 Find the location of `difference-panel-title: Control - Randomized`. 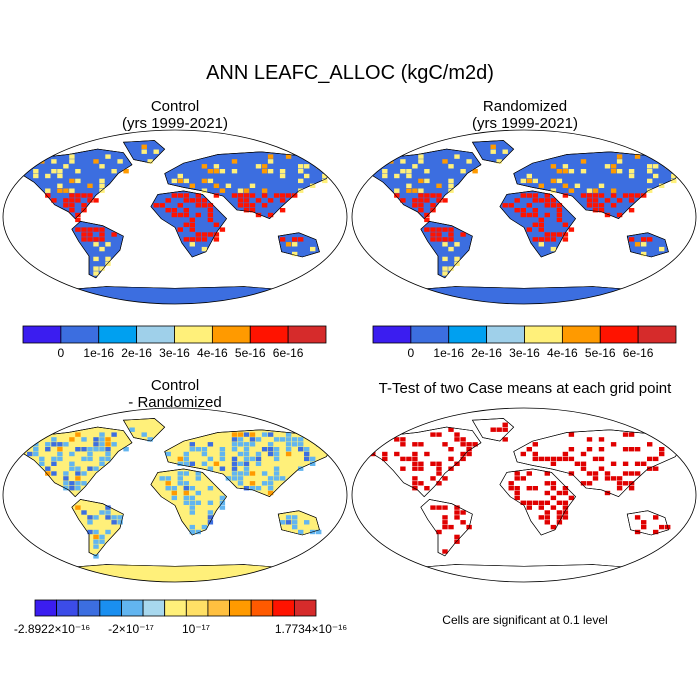

difference-panel-title: Control - Randomized is located at coordinates (175, 394).